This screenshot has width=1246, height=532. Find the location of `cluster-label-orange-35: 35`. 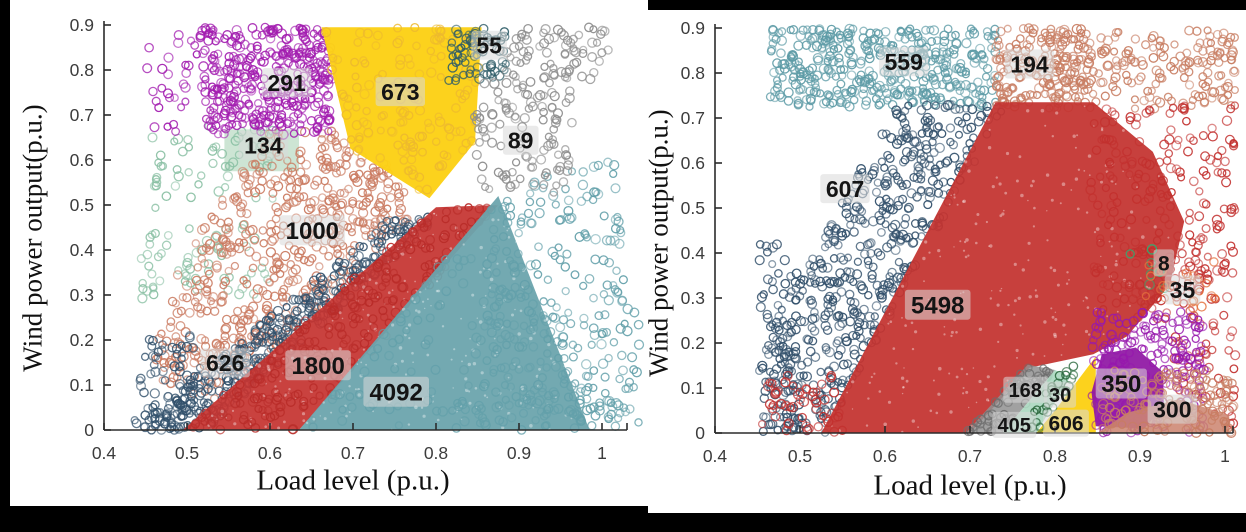

cluster-label-orange-35: 35 is located at coordinates (1183, 290).